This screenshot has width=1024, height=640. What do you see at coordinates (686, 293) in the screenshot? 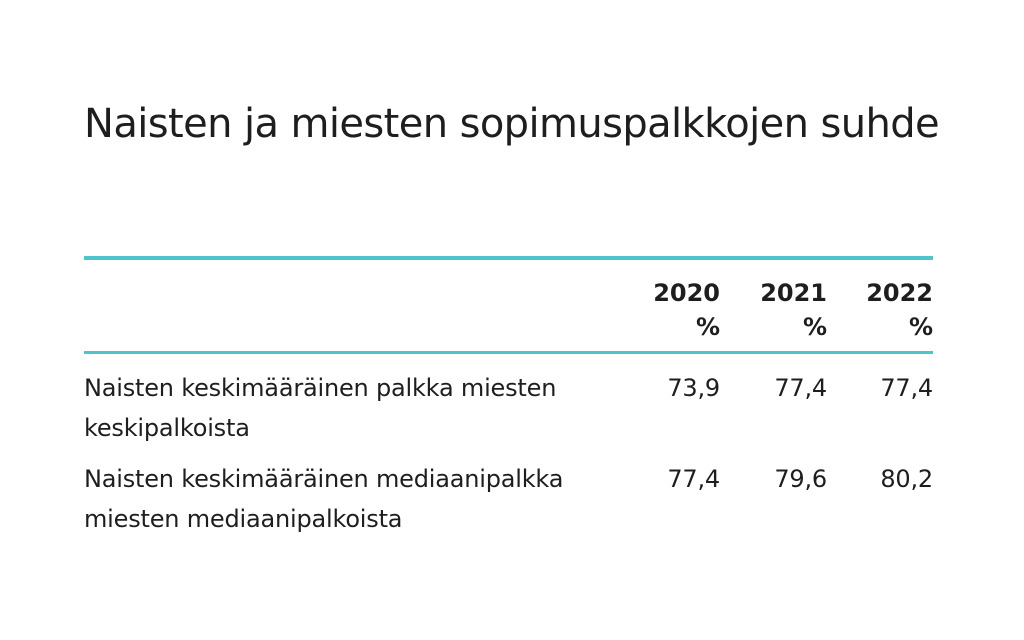
I see `header-year: 2020` at bounding box center [686, 293].